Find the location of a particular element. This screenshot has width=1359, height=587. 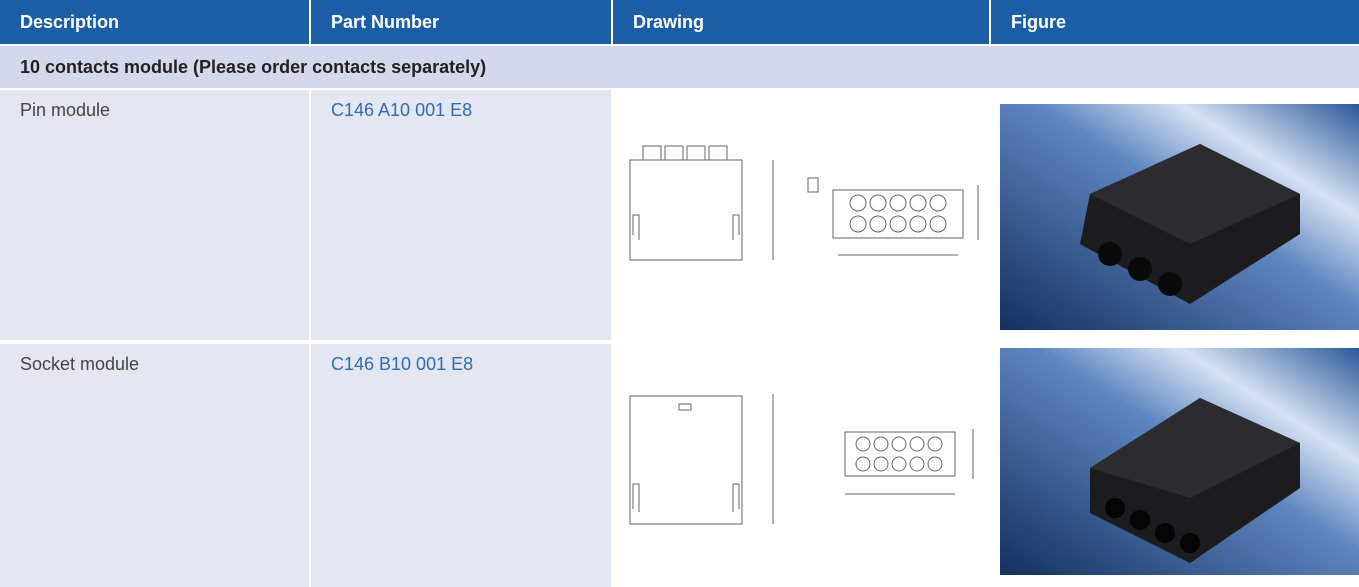

socket-module-drawing is located at coordinates (801, 459).